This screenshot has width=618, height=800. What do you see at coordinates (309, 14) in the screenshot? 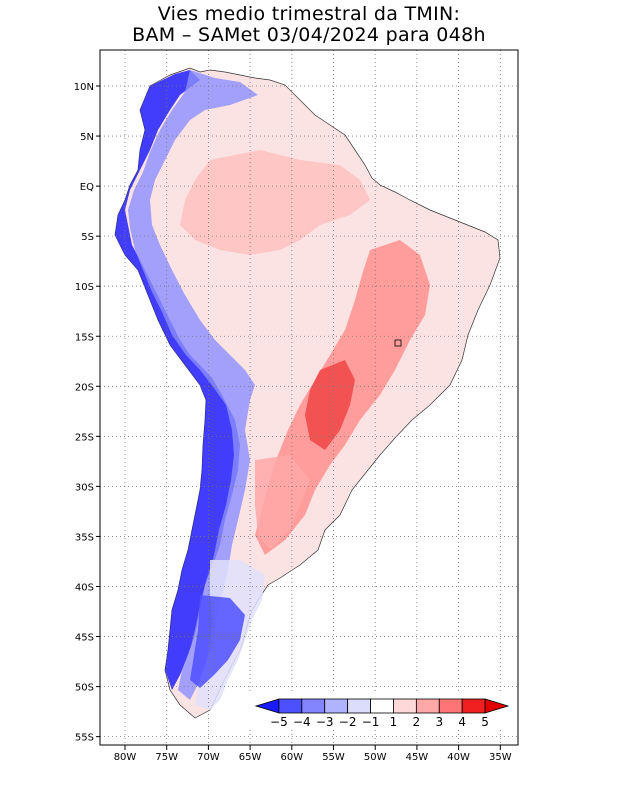
I see `map-title-line-1: Vies medio trimestral da TMIN:` at bounding box center [309, 14].